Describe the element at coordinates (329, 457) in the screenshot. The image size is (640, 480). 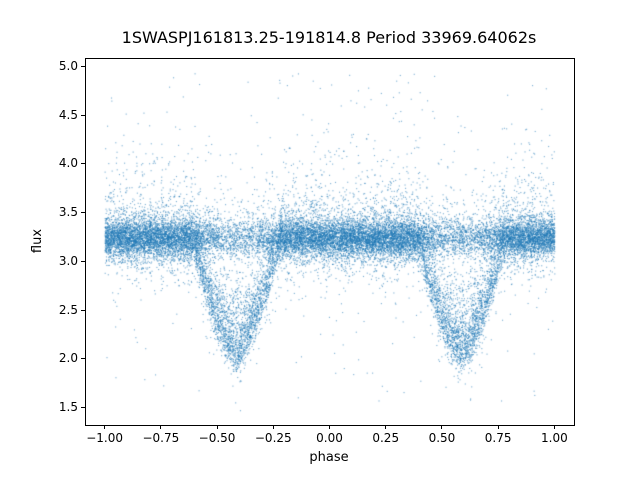
I see `x-axis-label: phase` at that location.